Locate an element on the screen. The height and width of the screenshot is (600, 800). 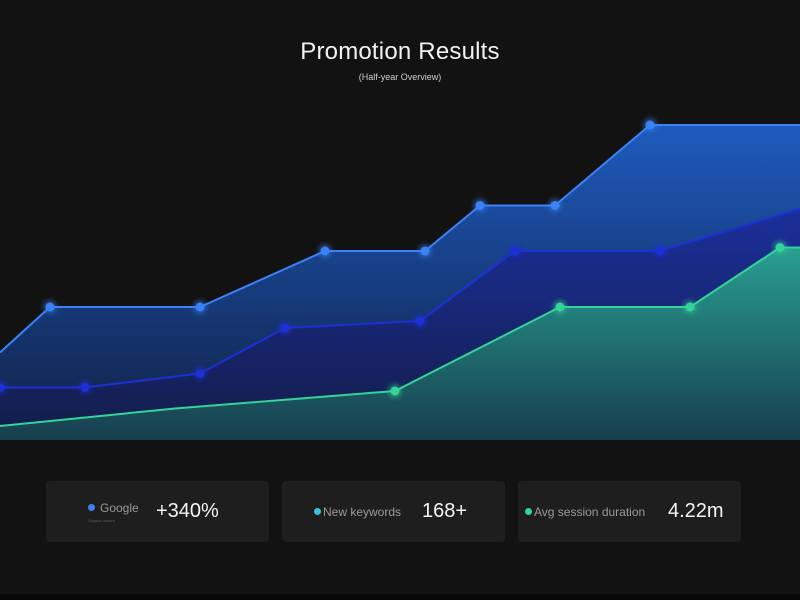
bottom-strip is located at coordinates (400, 597).